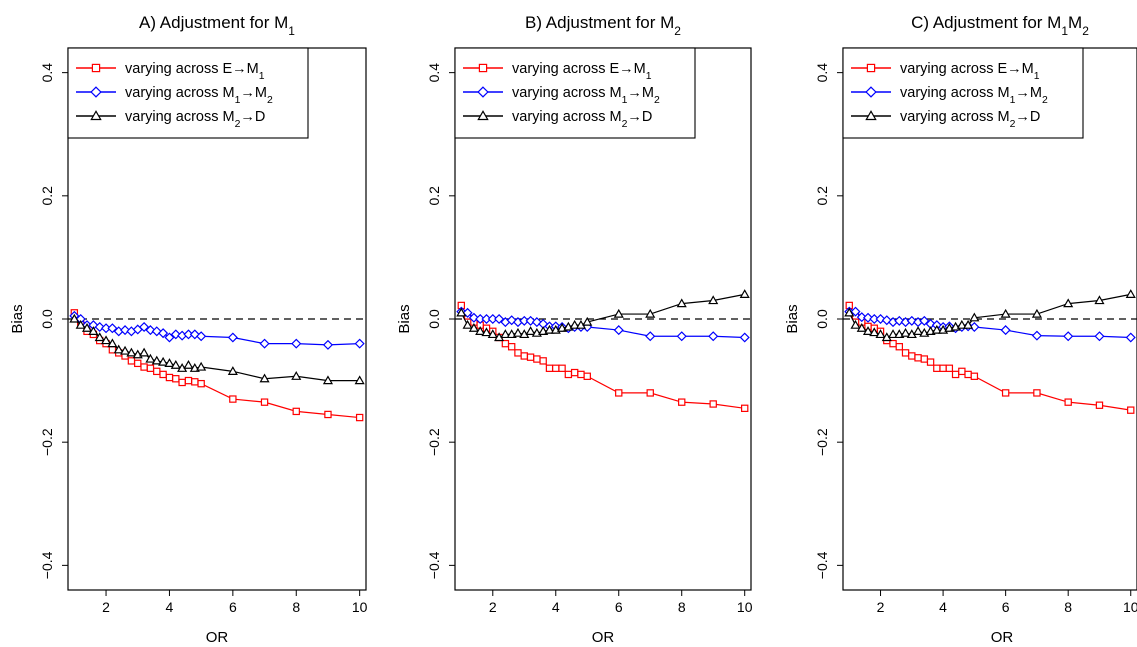 The image size is (1137, 647). Describe the element at coordinates (434, 196) in the screenshot. I see `y-tick-label: 0.2` at that location.